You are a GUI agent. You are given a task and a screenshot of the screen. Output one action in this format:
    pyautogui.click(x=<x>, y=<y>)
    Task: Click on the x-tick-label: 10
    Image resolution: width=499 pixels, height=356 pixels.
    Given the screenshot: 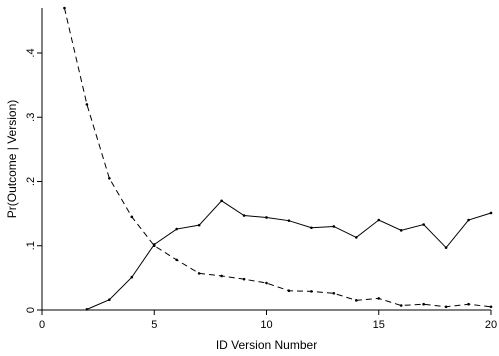 What is the action you would take?
    pyautogui.click(x=266, y=325)
    